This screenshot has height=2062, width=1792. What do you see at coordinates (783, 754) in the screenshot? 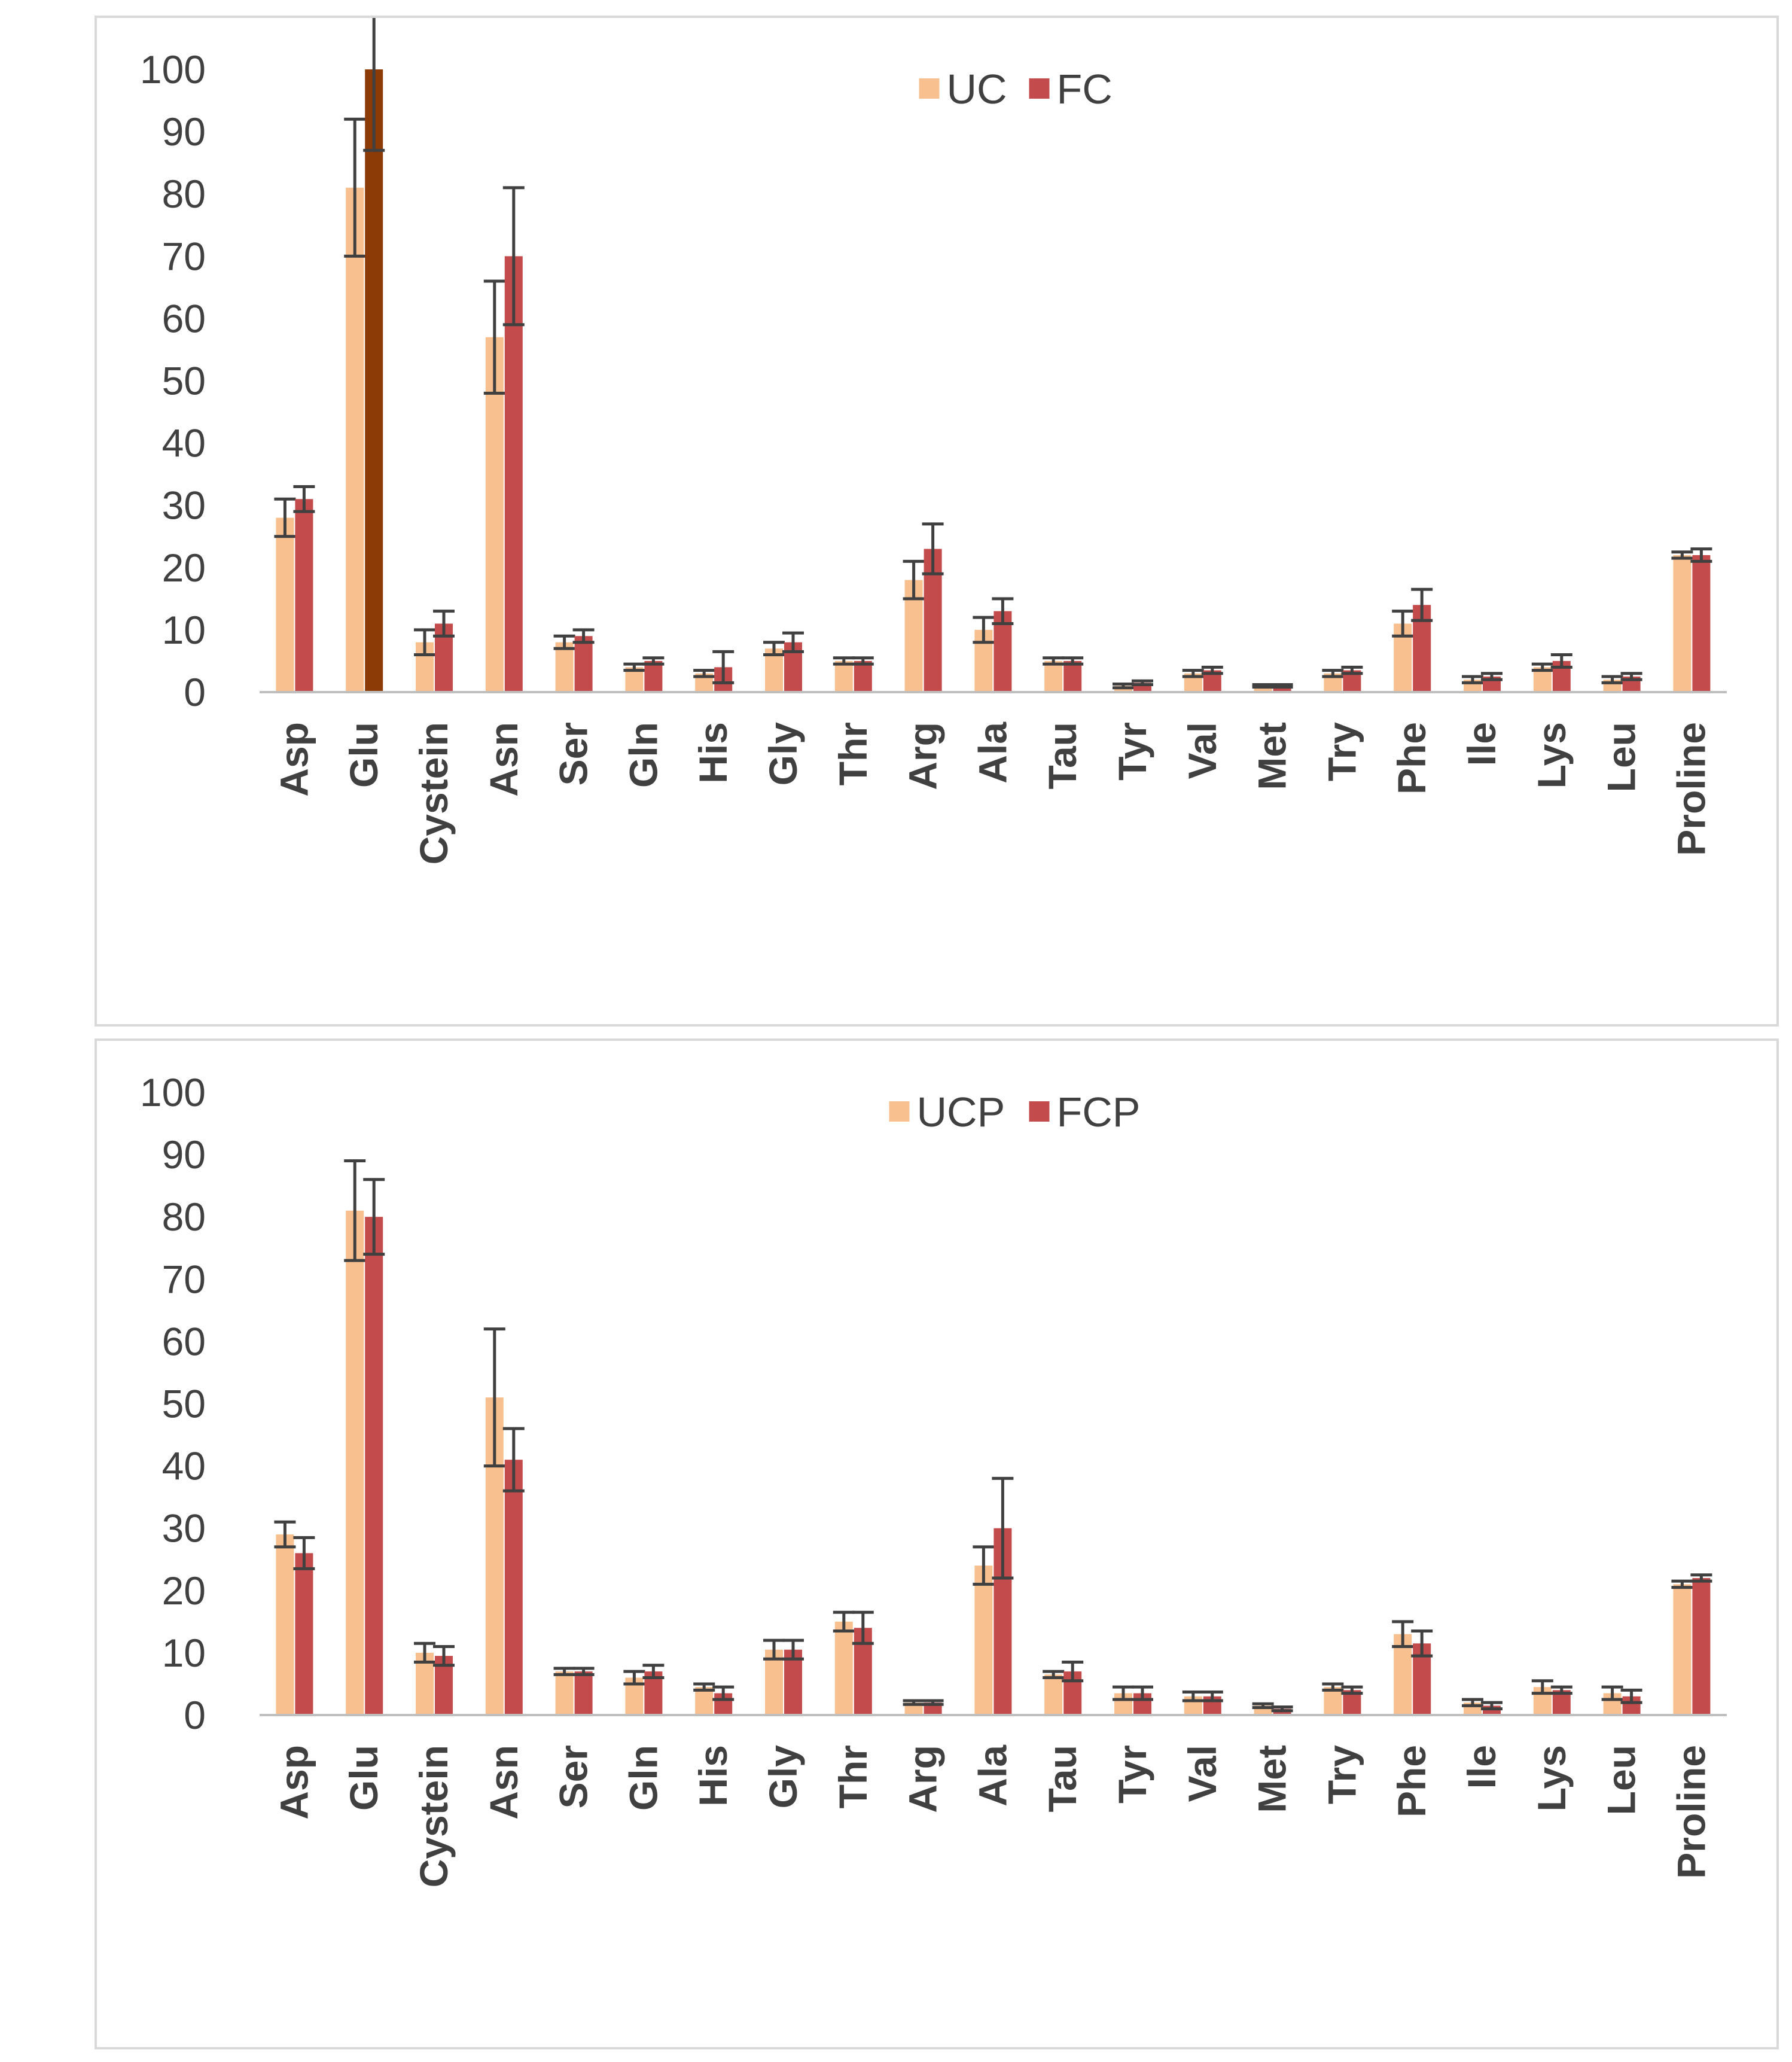
I see `x-tick-label: Gly` at bounding box center [783, 754].